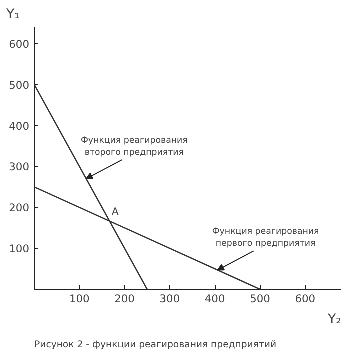 Image resolution: width=355 pixels, height=355 pixels. Describe the element at coordinates (305, 299) in the screenshot. I see `x-tick-label: 600` at that location.